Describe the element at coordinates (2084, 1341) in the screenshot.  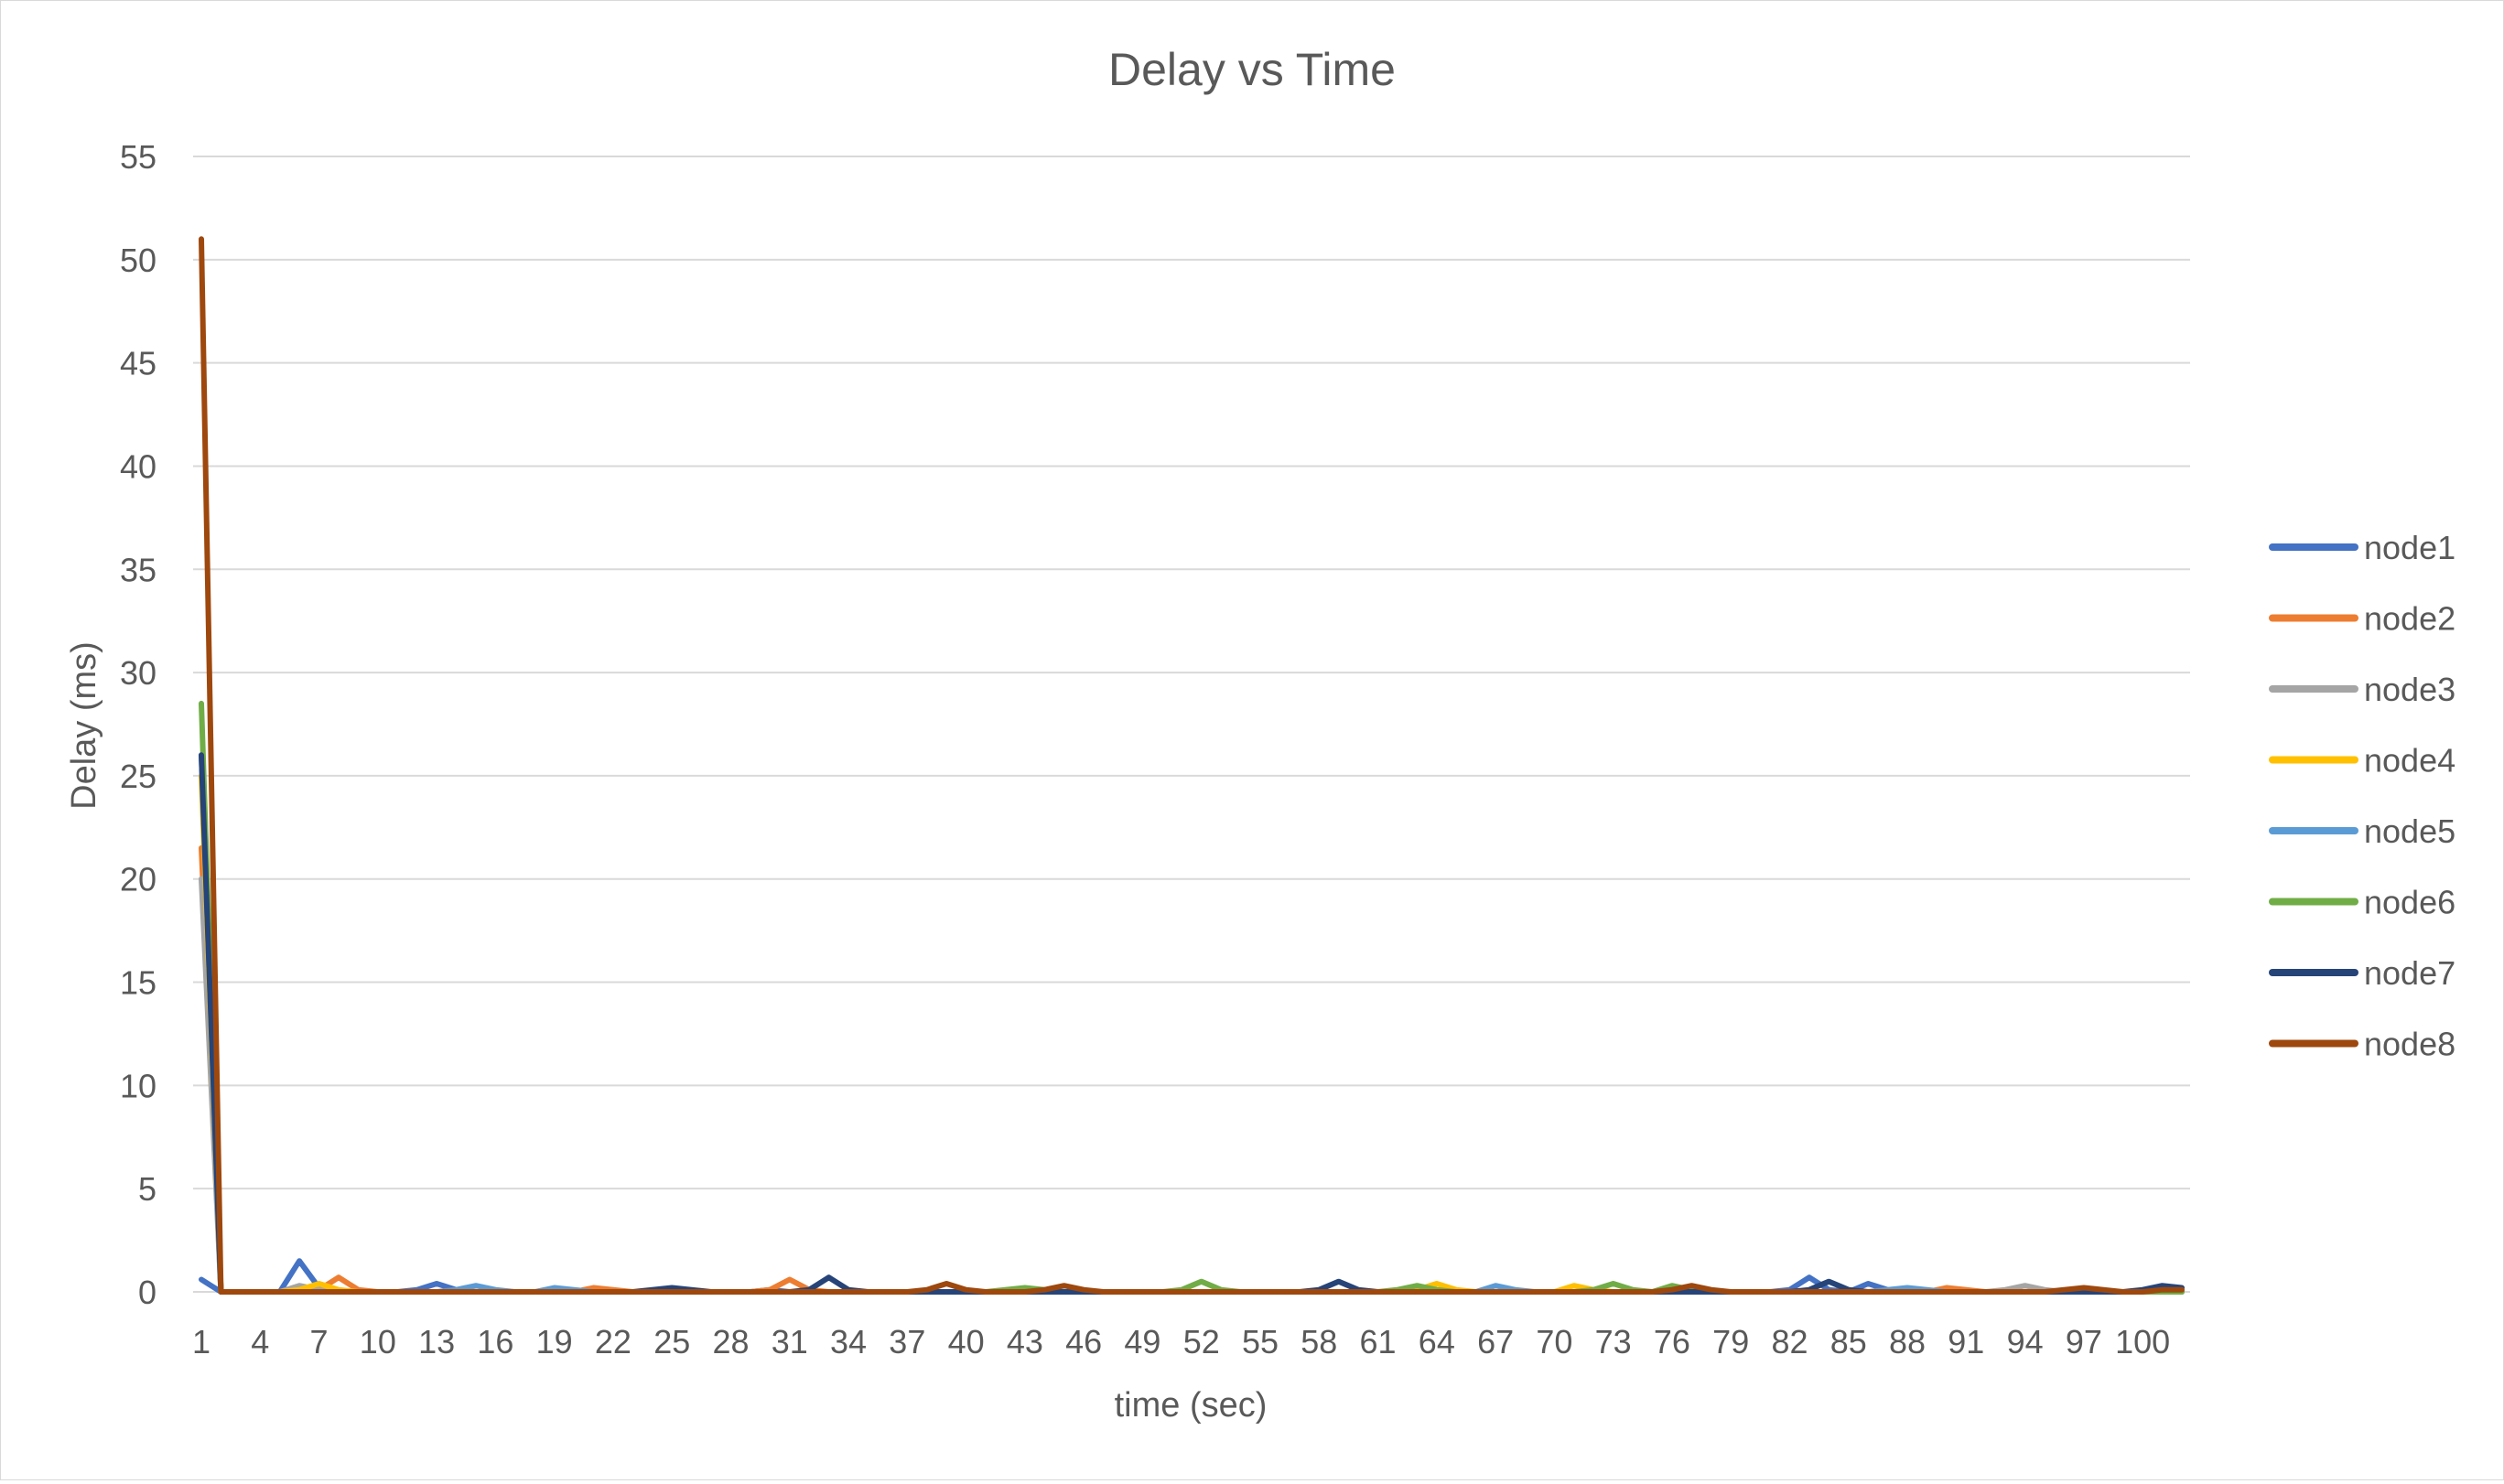
I see `x-tick-label: 97` at that location.